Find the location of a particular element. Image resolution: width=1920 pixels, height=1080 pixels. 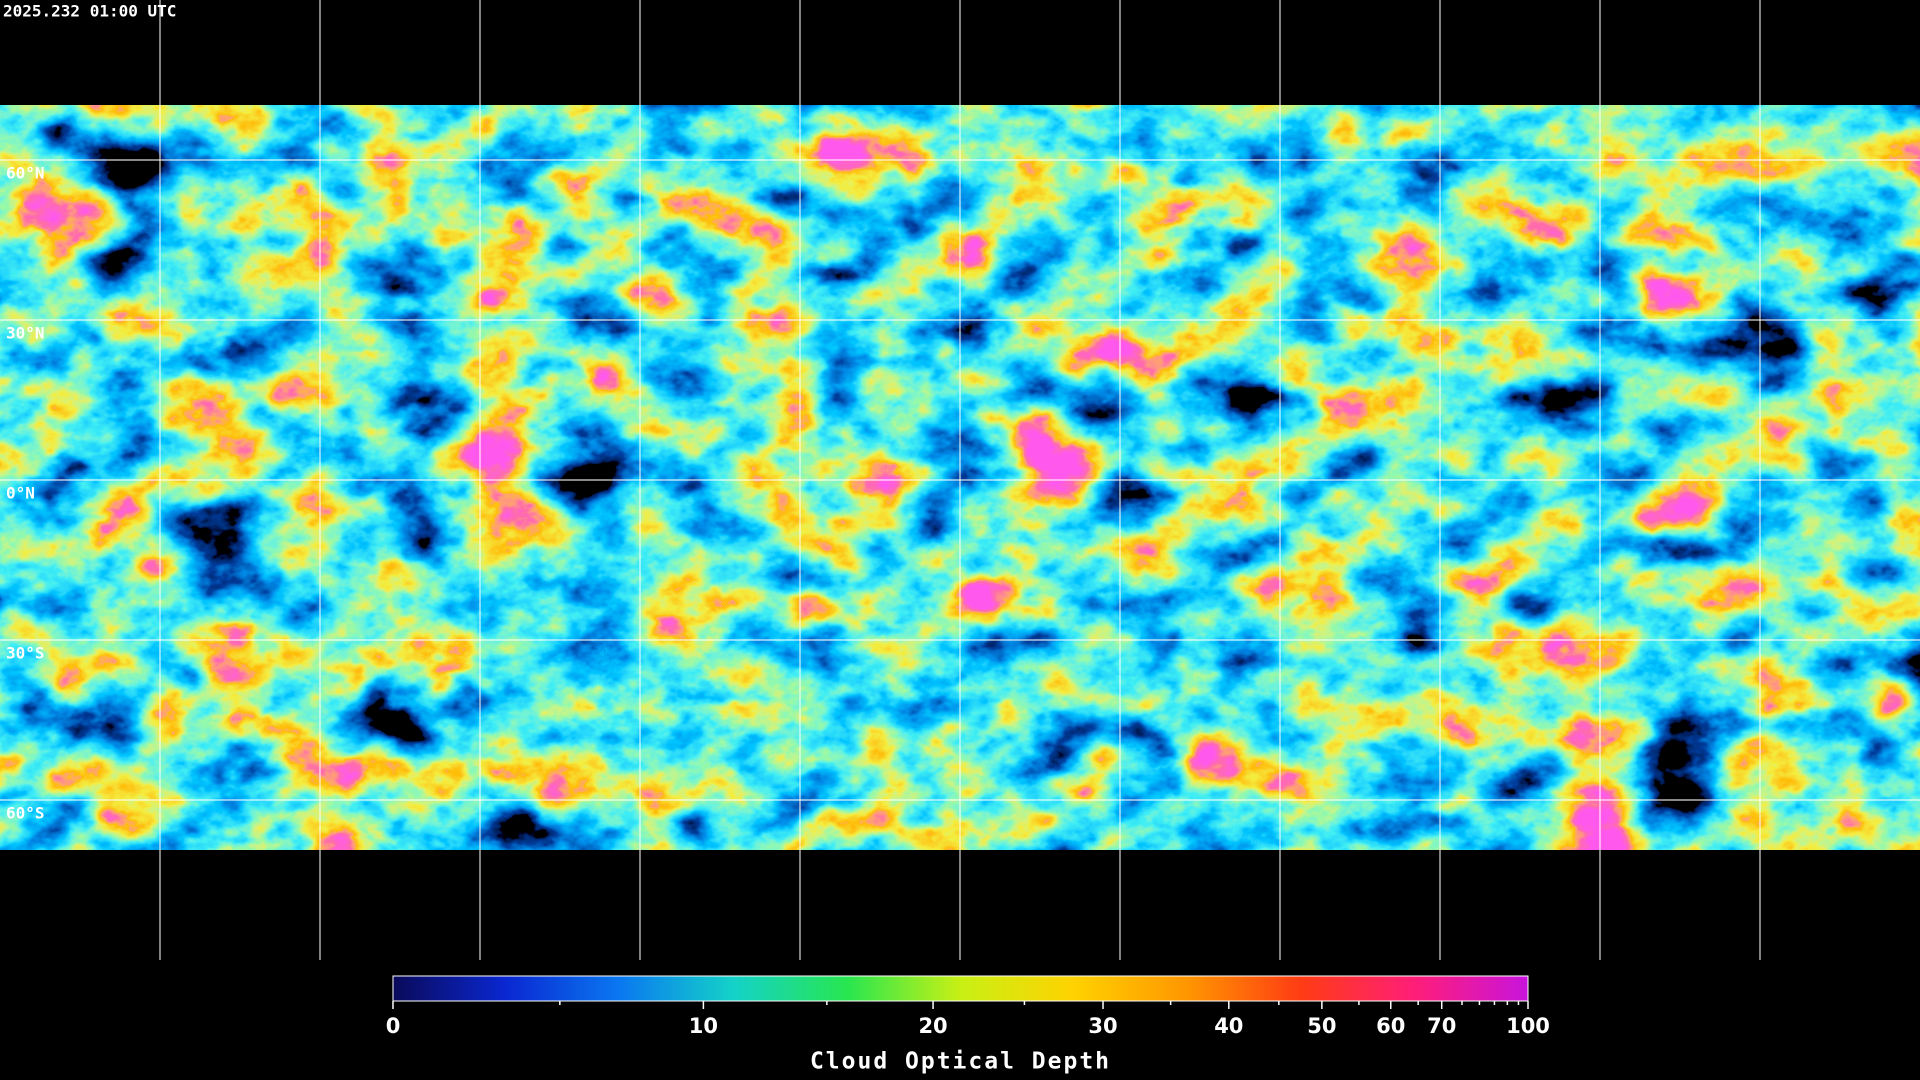

colorbar: 0 10 20 30 40 50 60 70 100 Cloud Optical Depth is located at coordinates (968, 1025).